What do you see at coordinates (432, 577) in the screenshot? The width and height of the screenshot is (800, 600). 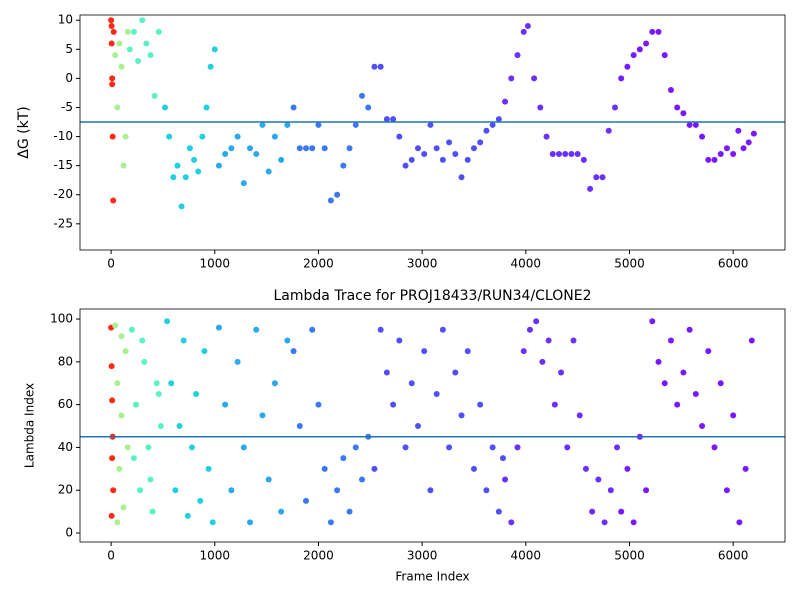 I see `x-axis-label: Frame Index` at bounding box center [432, 577].